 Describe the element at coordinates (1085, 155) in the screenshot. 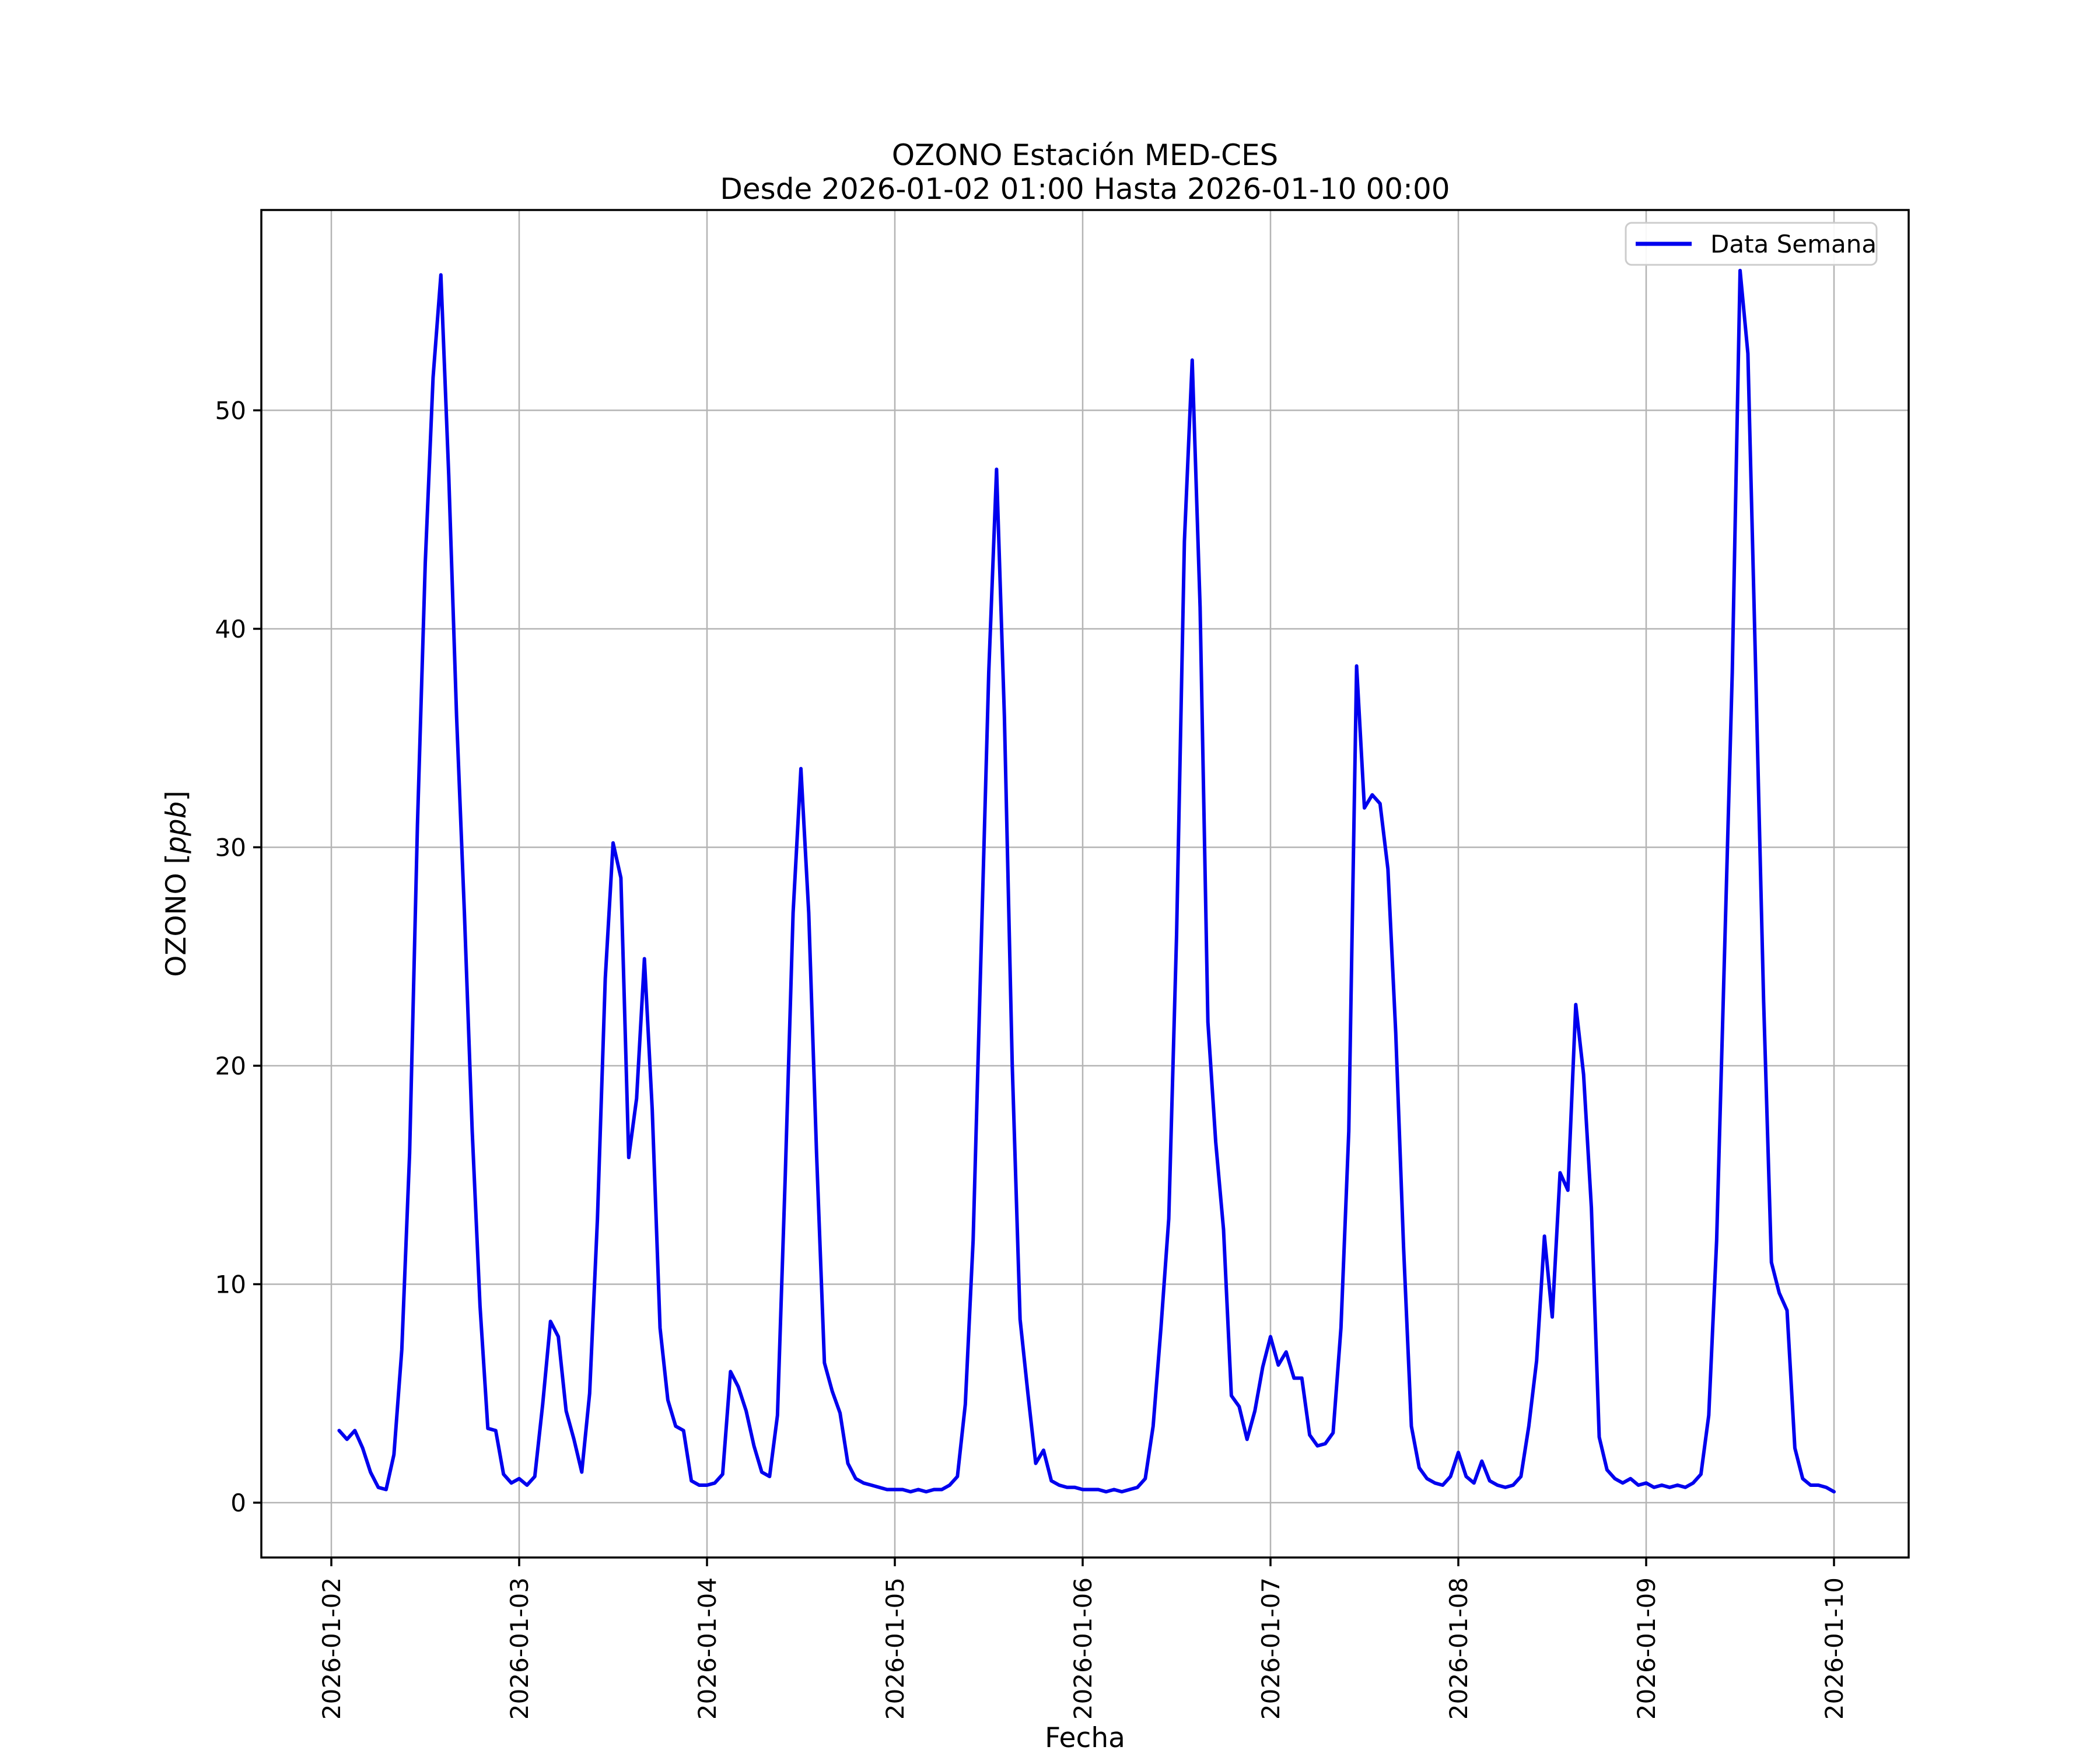

I see `figure-title: OZONO Estación MED-CES` at that location.